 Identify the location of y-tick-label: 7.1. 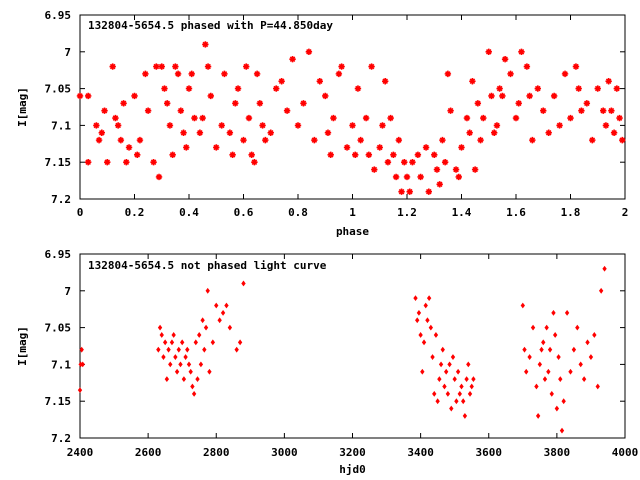
(61, 364).